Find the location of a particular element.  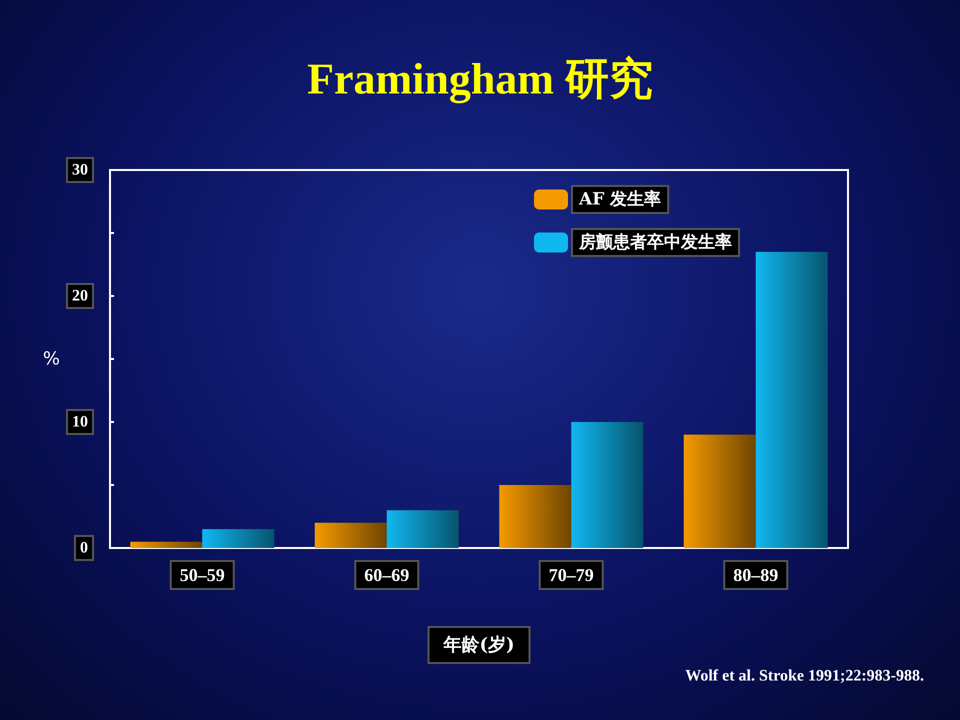

x-tick-label: 80–89 is located at coordinates (755, 575).